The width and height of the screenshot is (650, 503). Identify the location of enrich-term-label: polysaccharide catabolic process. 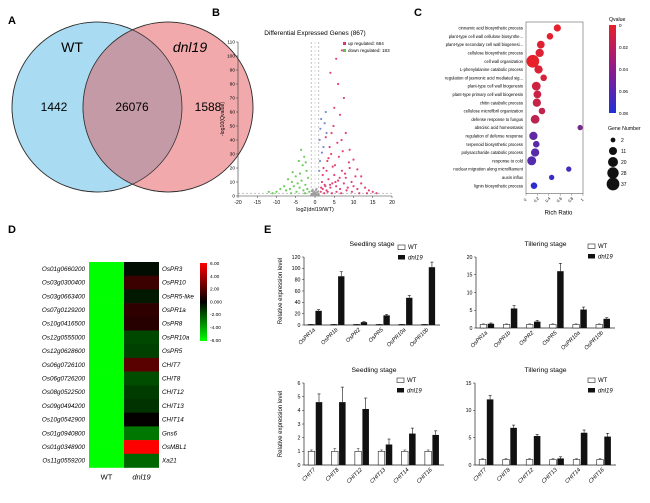
(492, 152).